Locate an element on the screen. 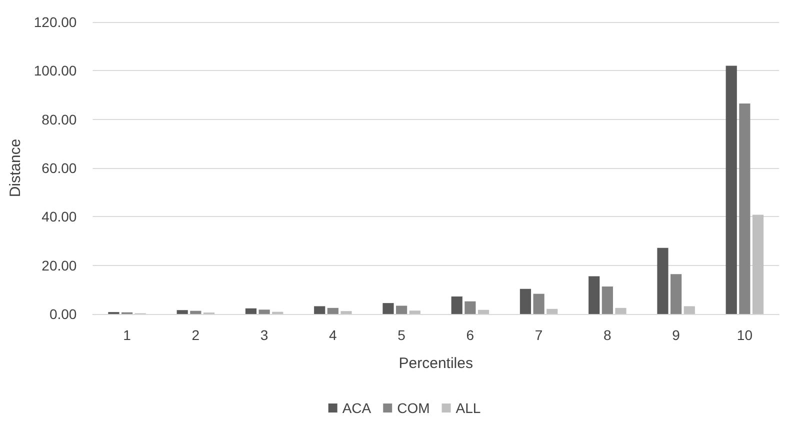 The width and height of the screenshot is (809, 426). x-tick-label: 4 is located at coordinates (333, 335).